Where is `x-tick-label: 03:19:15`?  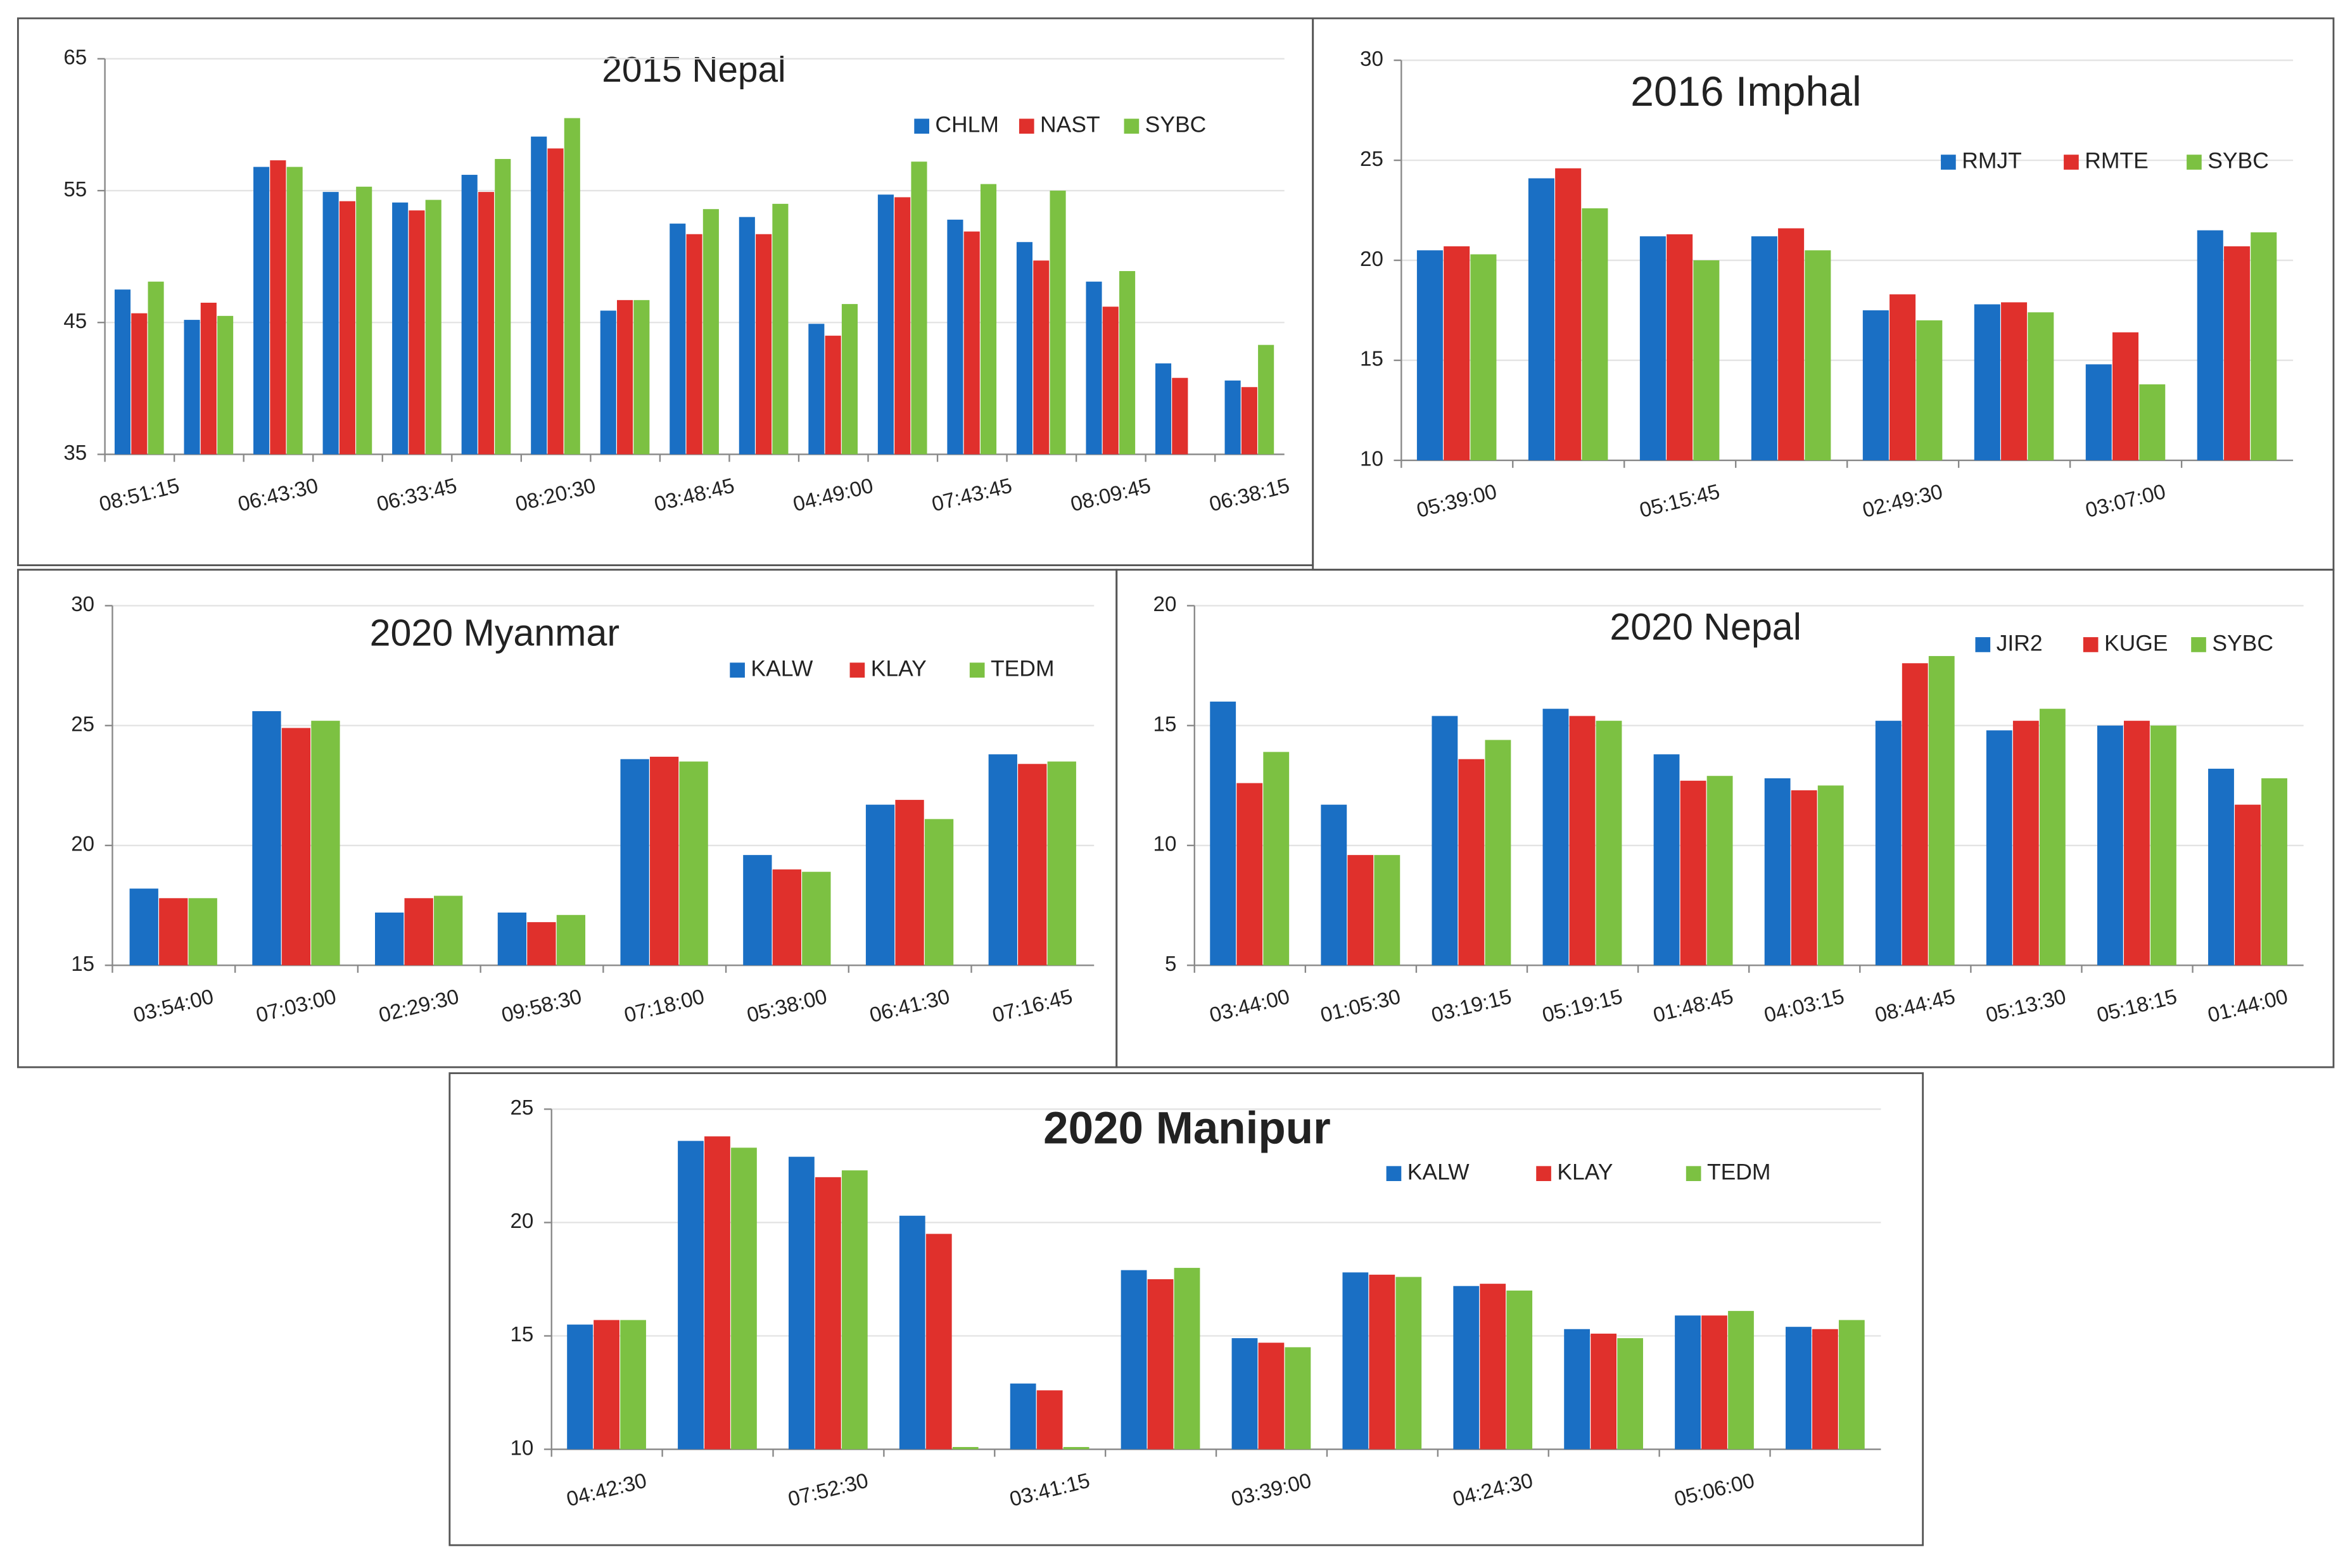 x-tick-label: 03:19:15 is located at coordinates (1471, 1006).